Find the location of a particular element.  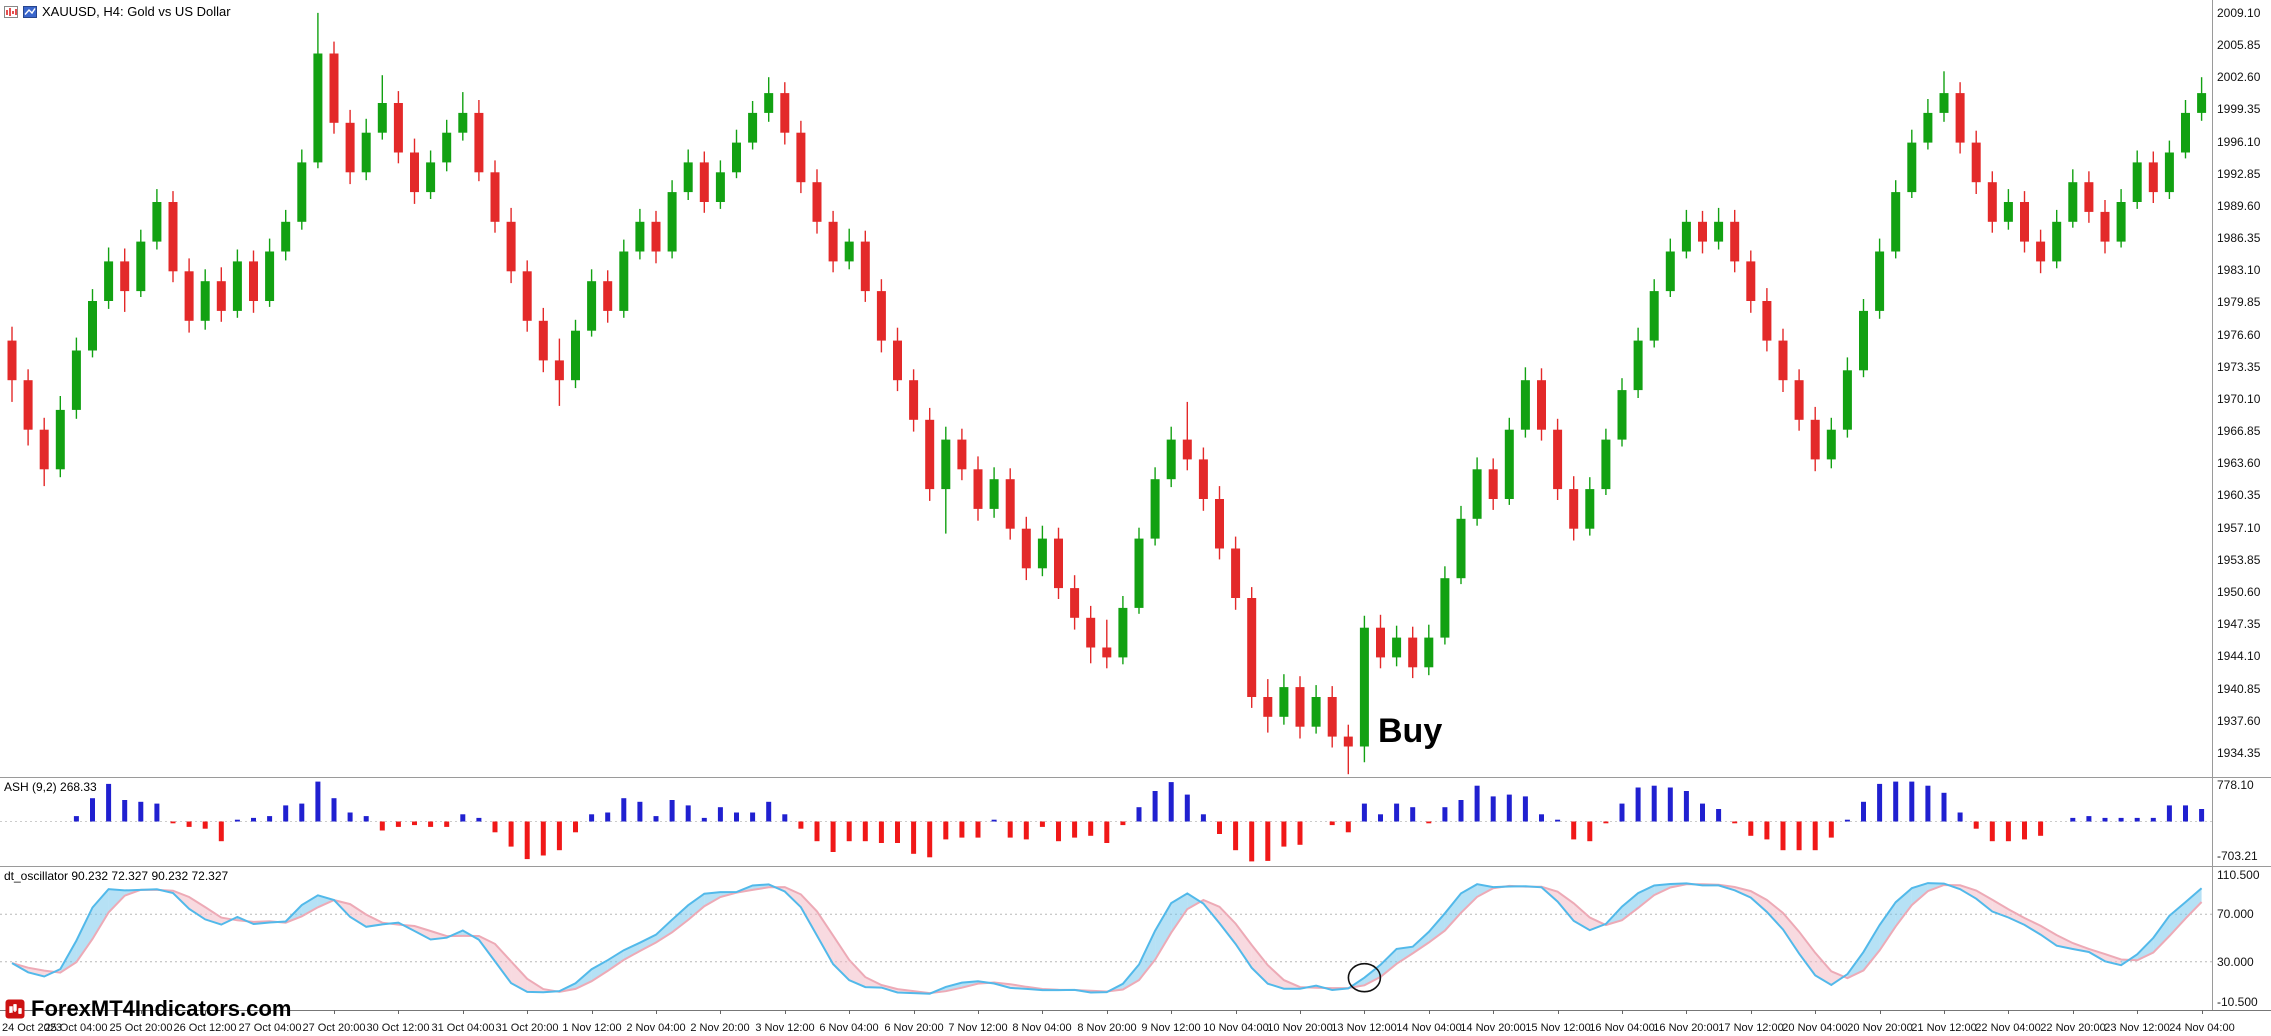

time-tick-label: 27 Oct 20:00 is located at coordinates (334, 1028).